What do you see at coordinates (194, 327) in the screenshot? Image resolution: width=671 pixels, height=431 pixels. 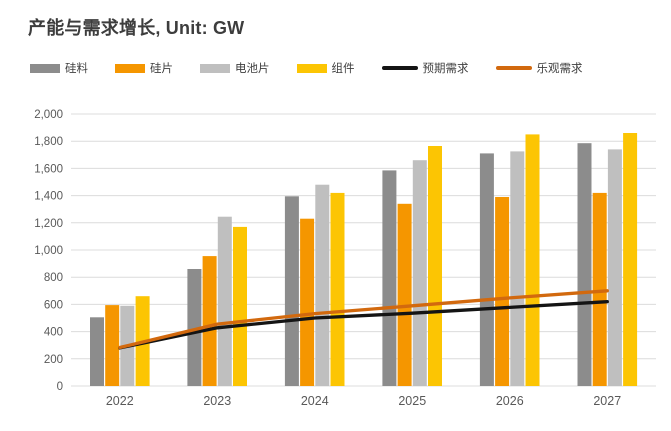 I see `bar-polysilicon-2023` at bounding box center [194, 327].